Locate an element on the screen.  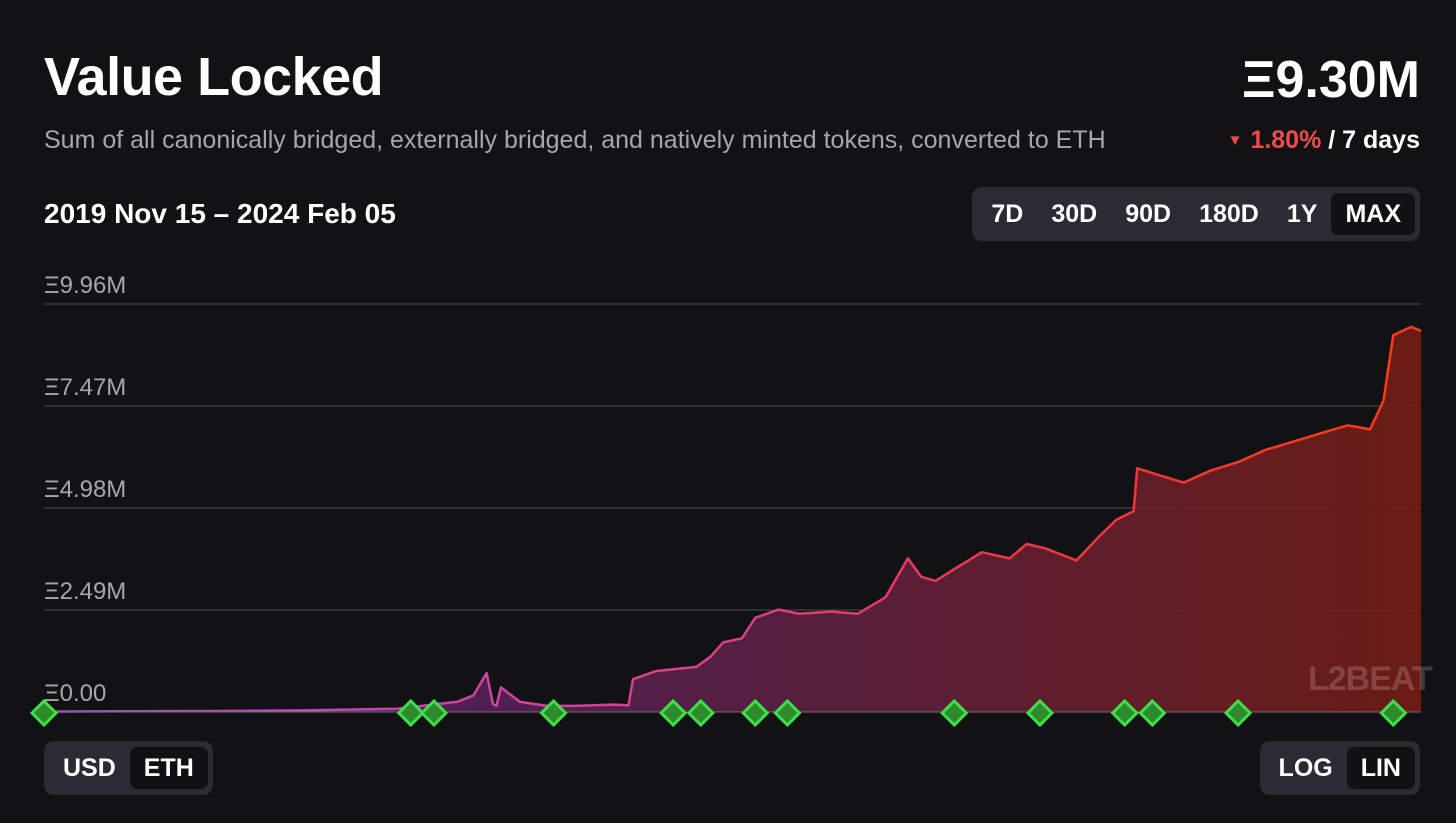
change-indicator: ▼ 1.80% / 7 days is located at coordinates (1324, 140).